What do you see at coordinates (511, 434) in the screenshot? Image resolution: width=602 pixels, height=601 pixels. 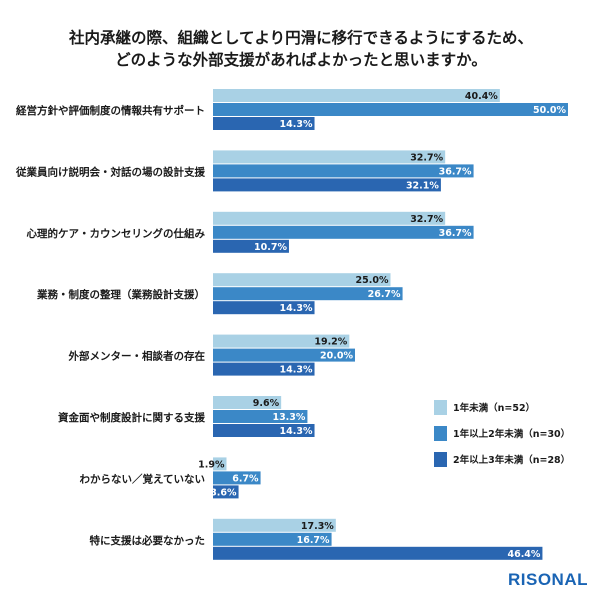 I see `legend-label: 1年以上2年未満（n=30）` at bounding box center [511, 434].